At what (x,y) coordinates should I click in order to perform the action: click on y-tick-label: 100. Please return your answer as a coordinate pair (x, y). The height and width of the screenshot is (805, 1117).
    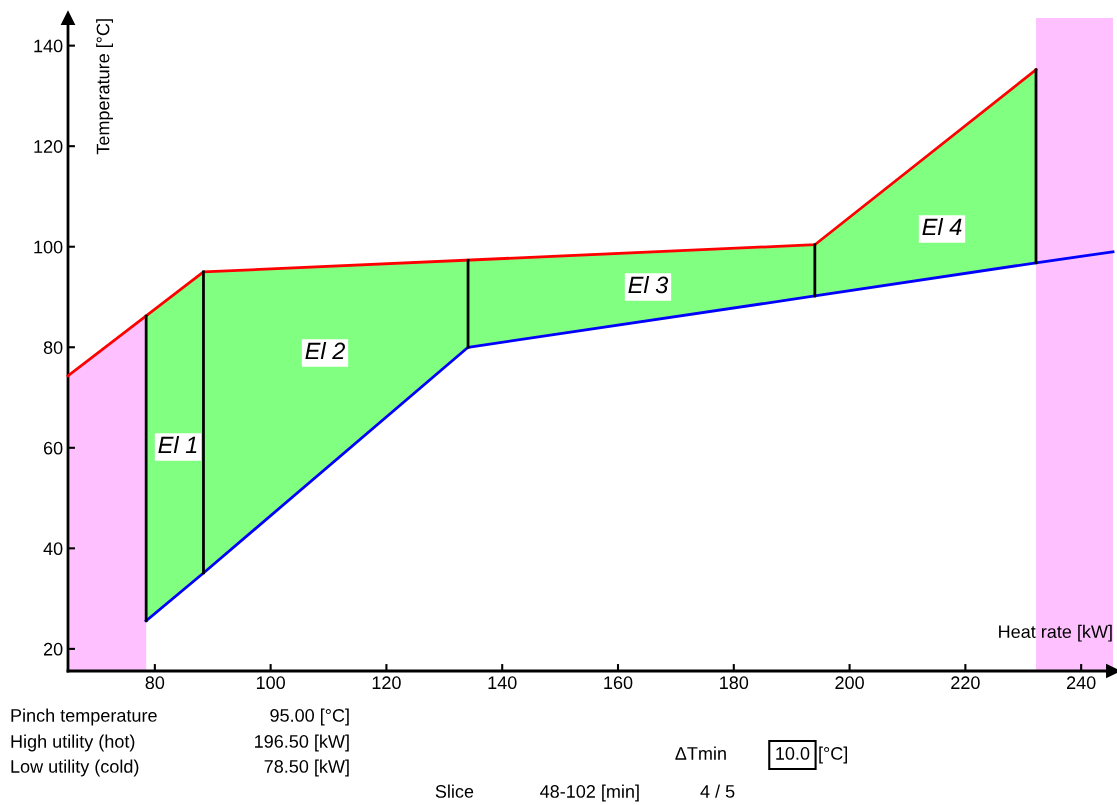
    Looking at the image, I should click on (48, 247).